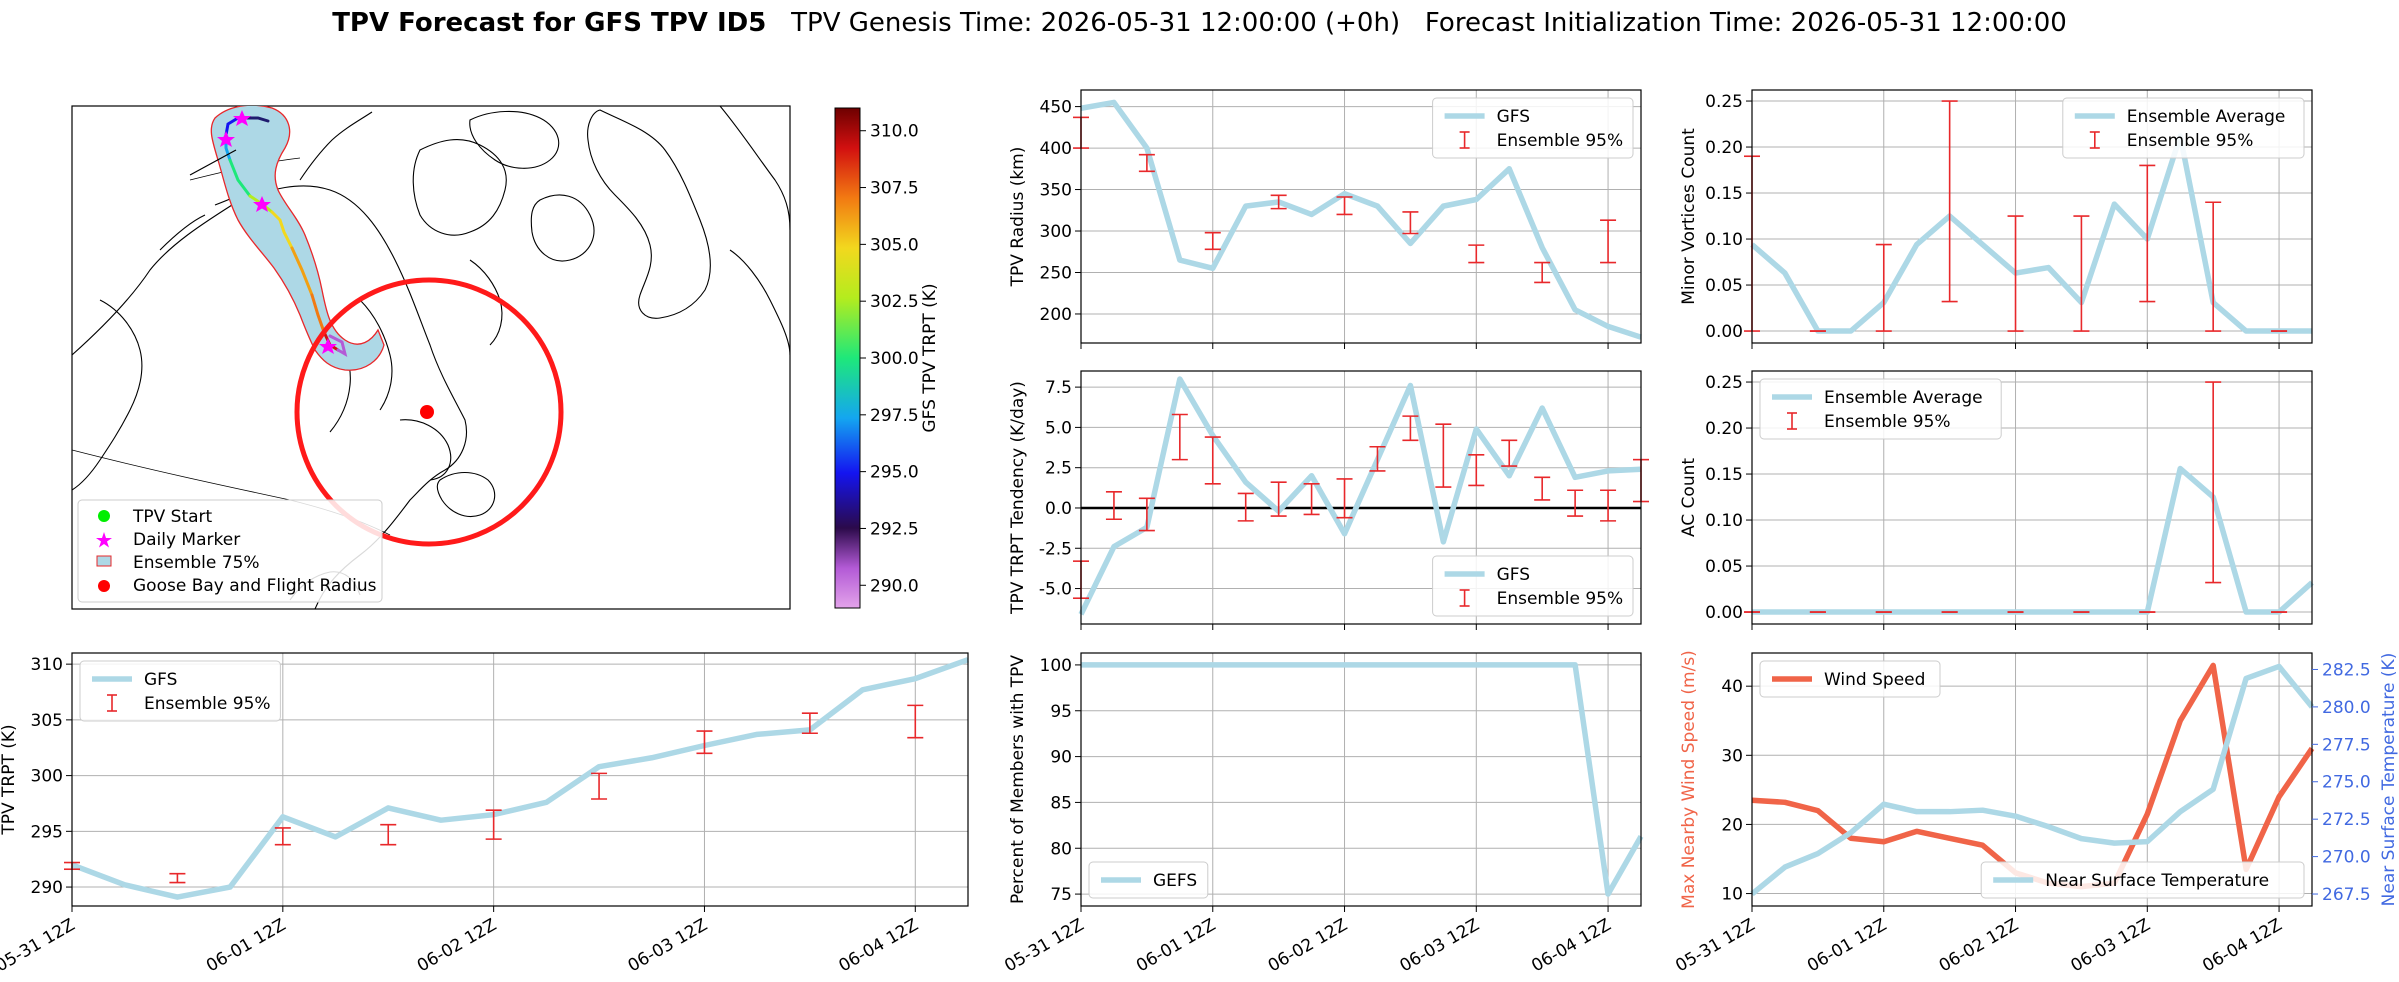 Image resolution: width=2399 pixels, height=982 pixels. What do you see at coordinates (1724, 475) in the screenshot?
I see `y-tick-label: 0.15` at bounding box center [1724, 475].